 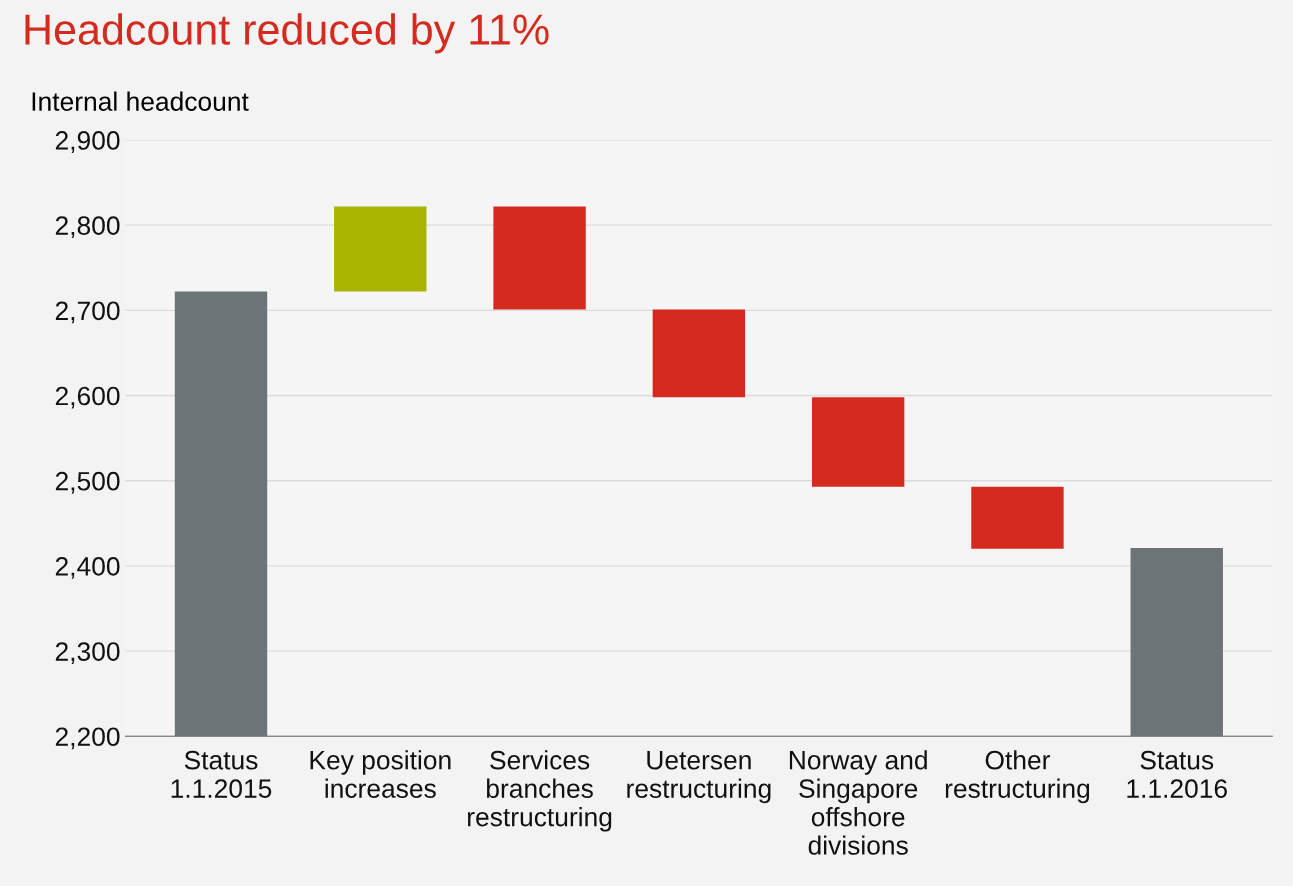 I want to click on x-tick-label: Status 1.1.2016, so click(x=1177, y=774).